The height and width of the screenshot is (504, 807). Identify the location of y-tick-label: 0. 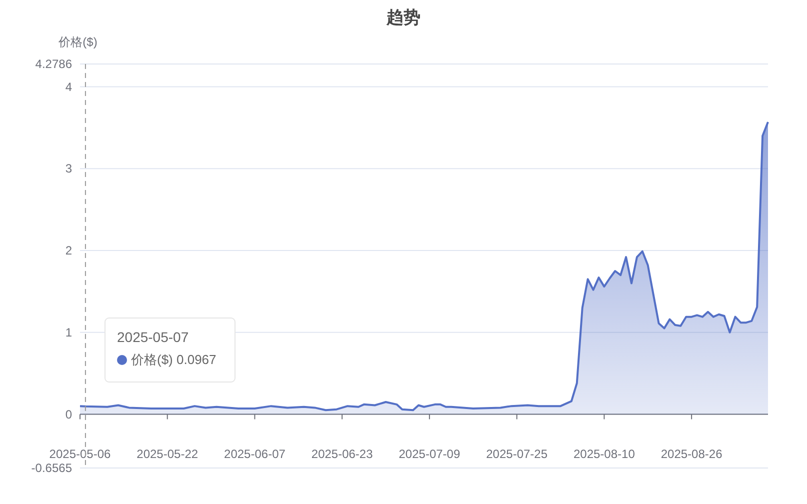
(68, 414).